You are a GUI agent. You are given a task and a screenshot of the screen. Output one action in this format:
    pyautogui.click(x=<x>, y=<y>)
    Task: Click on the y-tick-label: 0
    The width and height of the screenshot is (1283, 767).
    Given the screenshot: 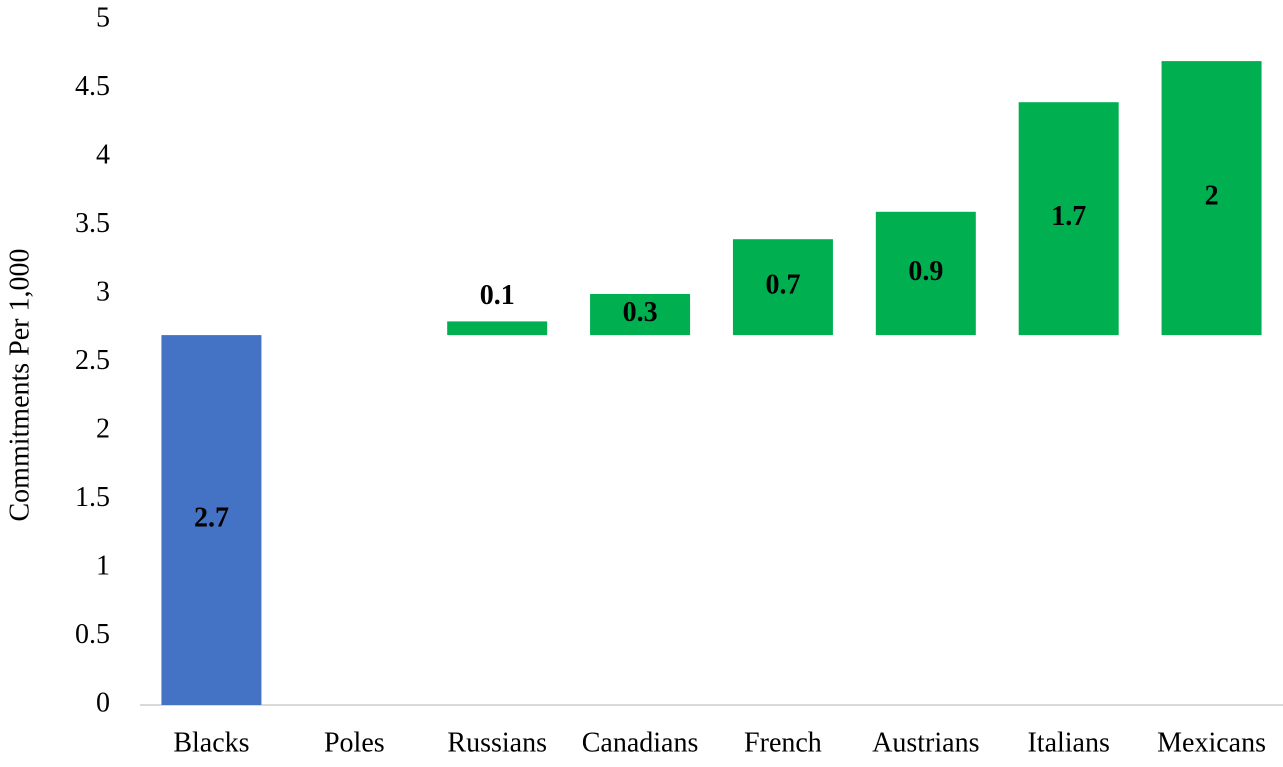 What is the action you would take?
    pyautogui.click(x=103, y=702)
    